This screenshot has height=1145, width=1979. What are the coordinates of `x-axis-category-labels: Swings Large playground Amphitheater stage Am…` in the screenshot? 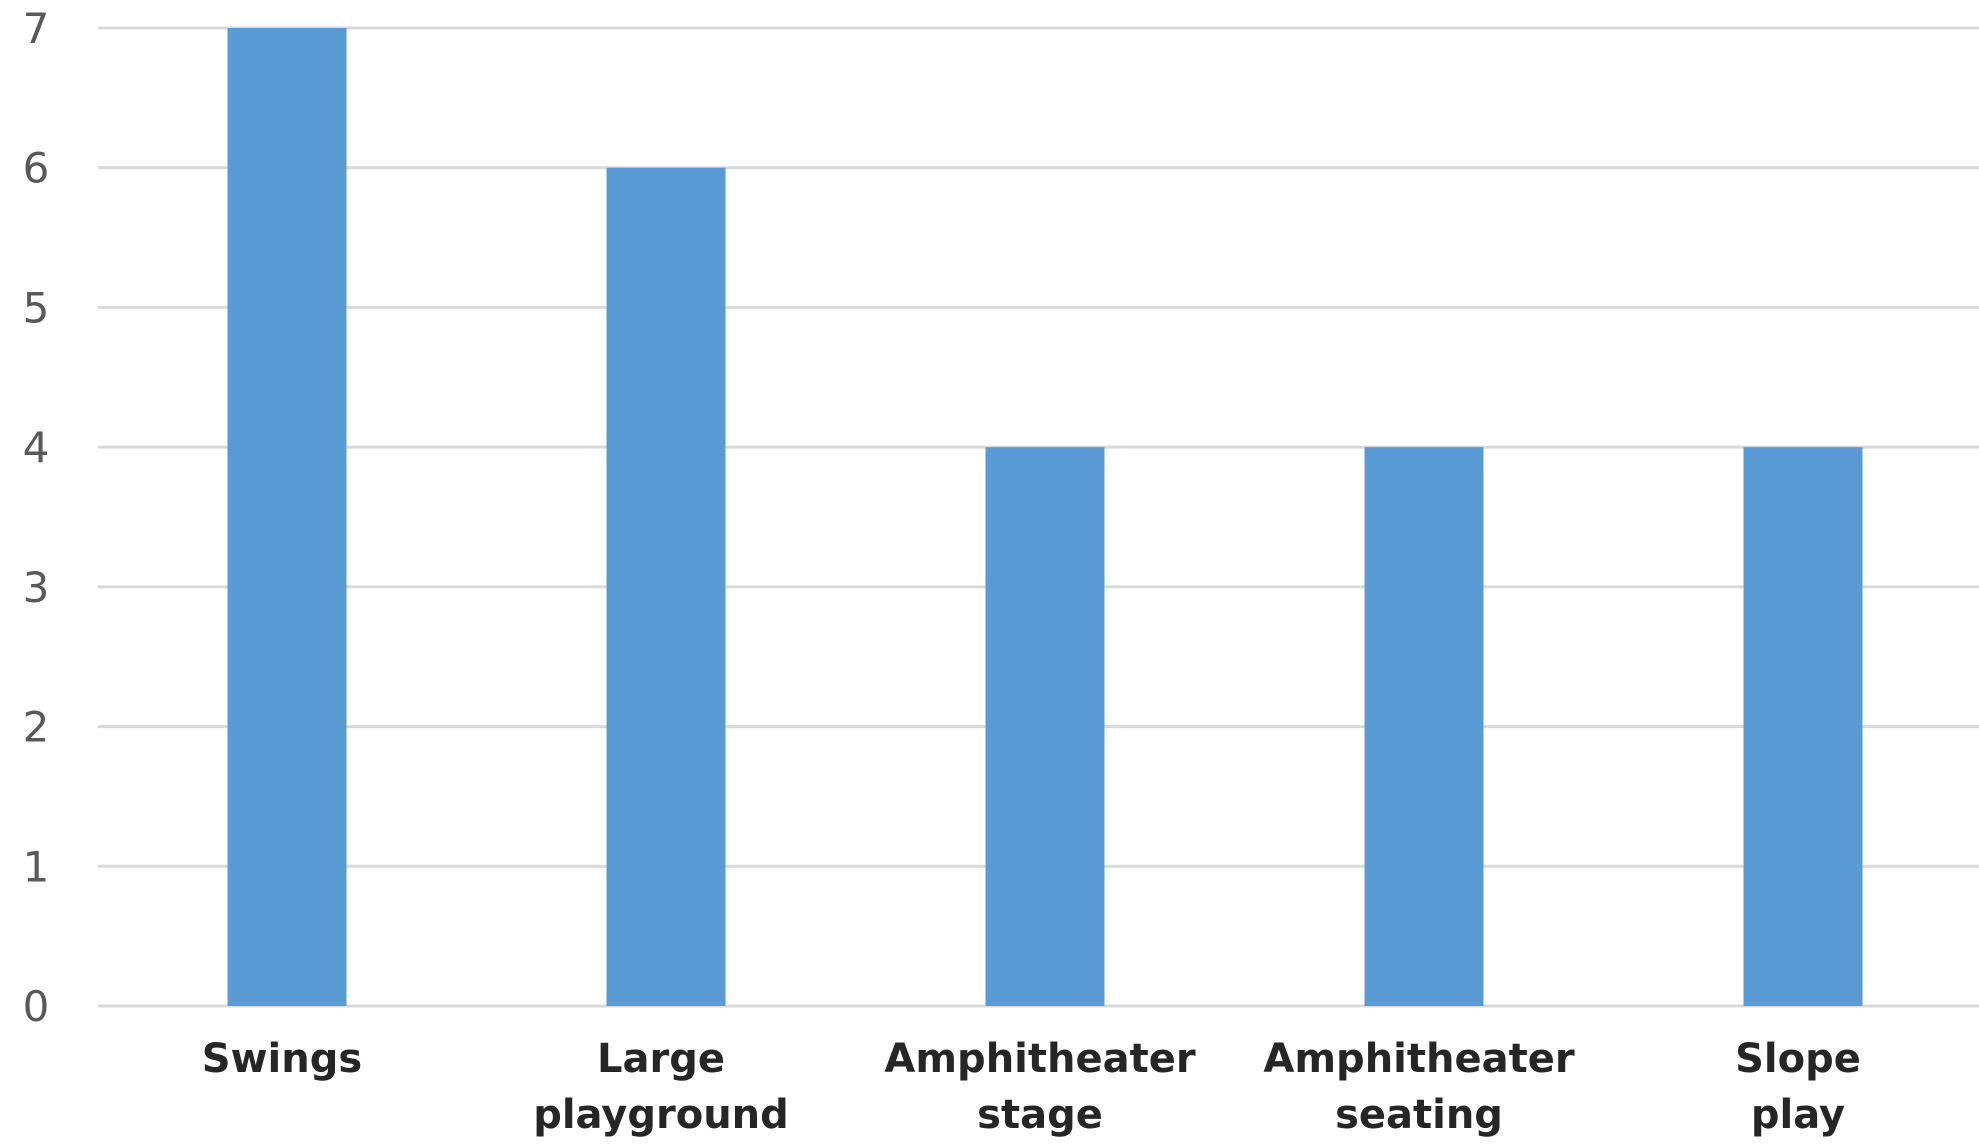 It's located at (1031, 1087).